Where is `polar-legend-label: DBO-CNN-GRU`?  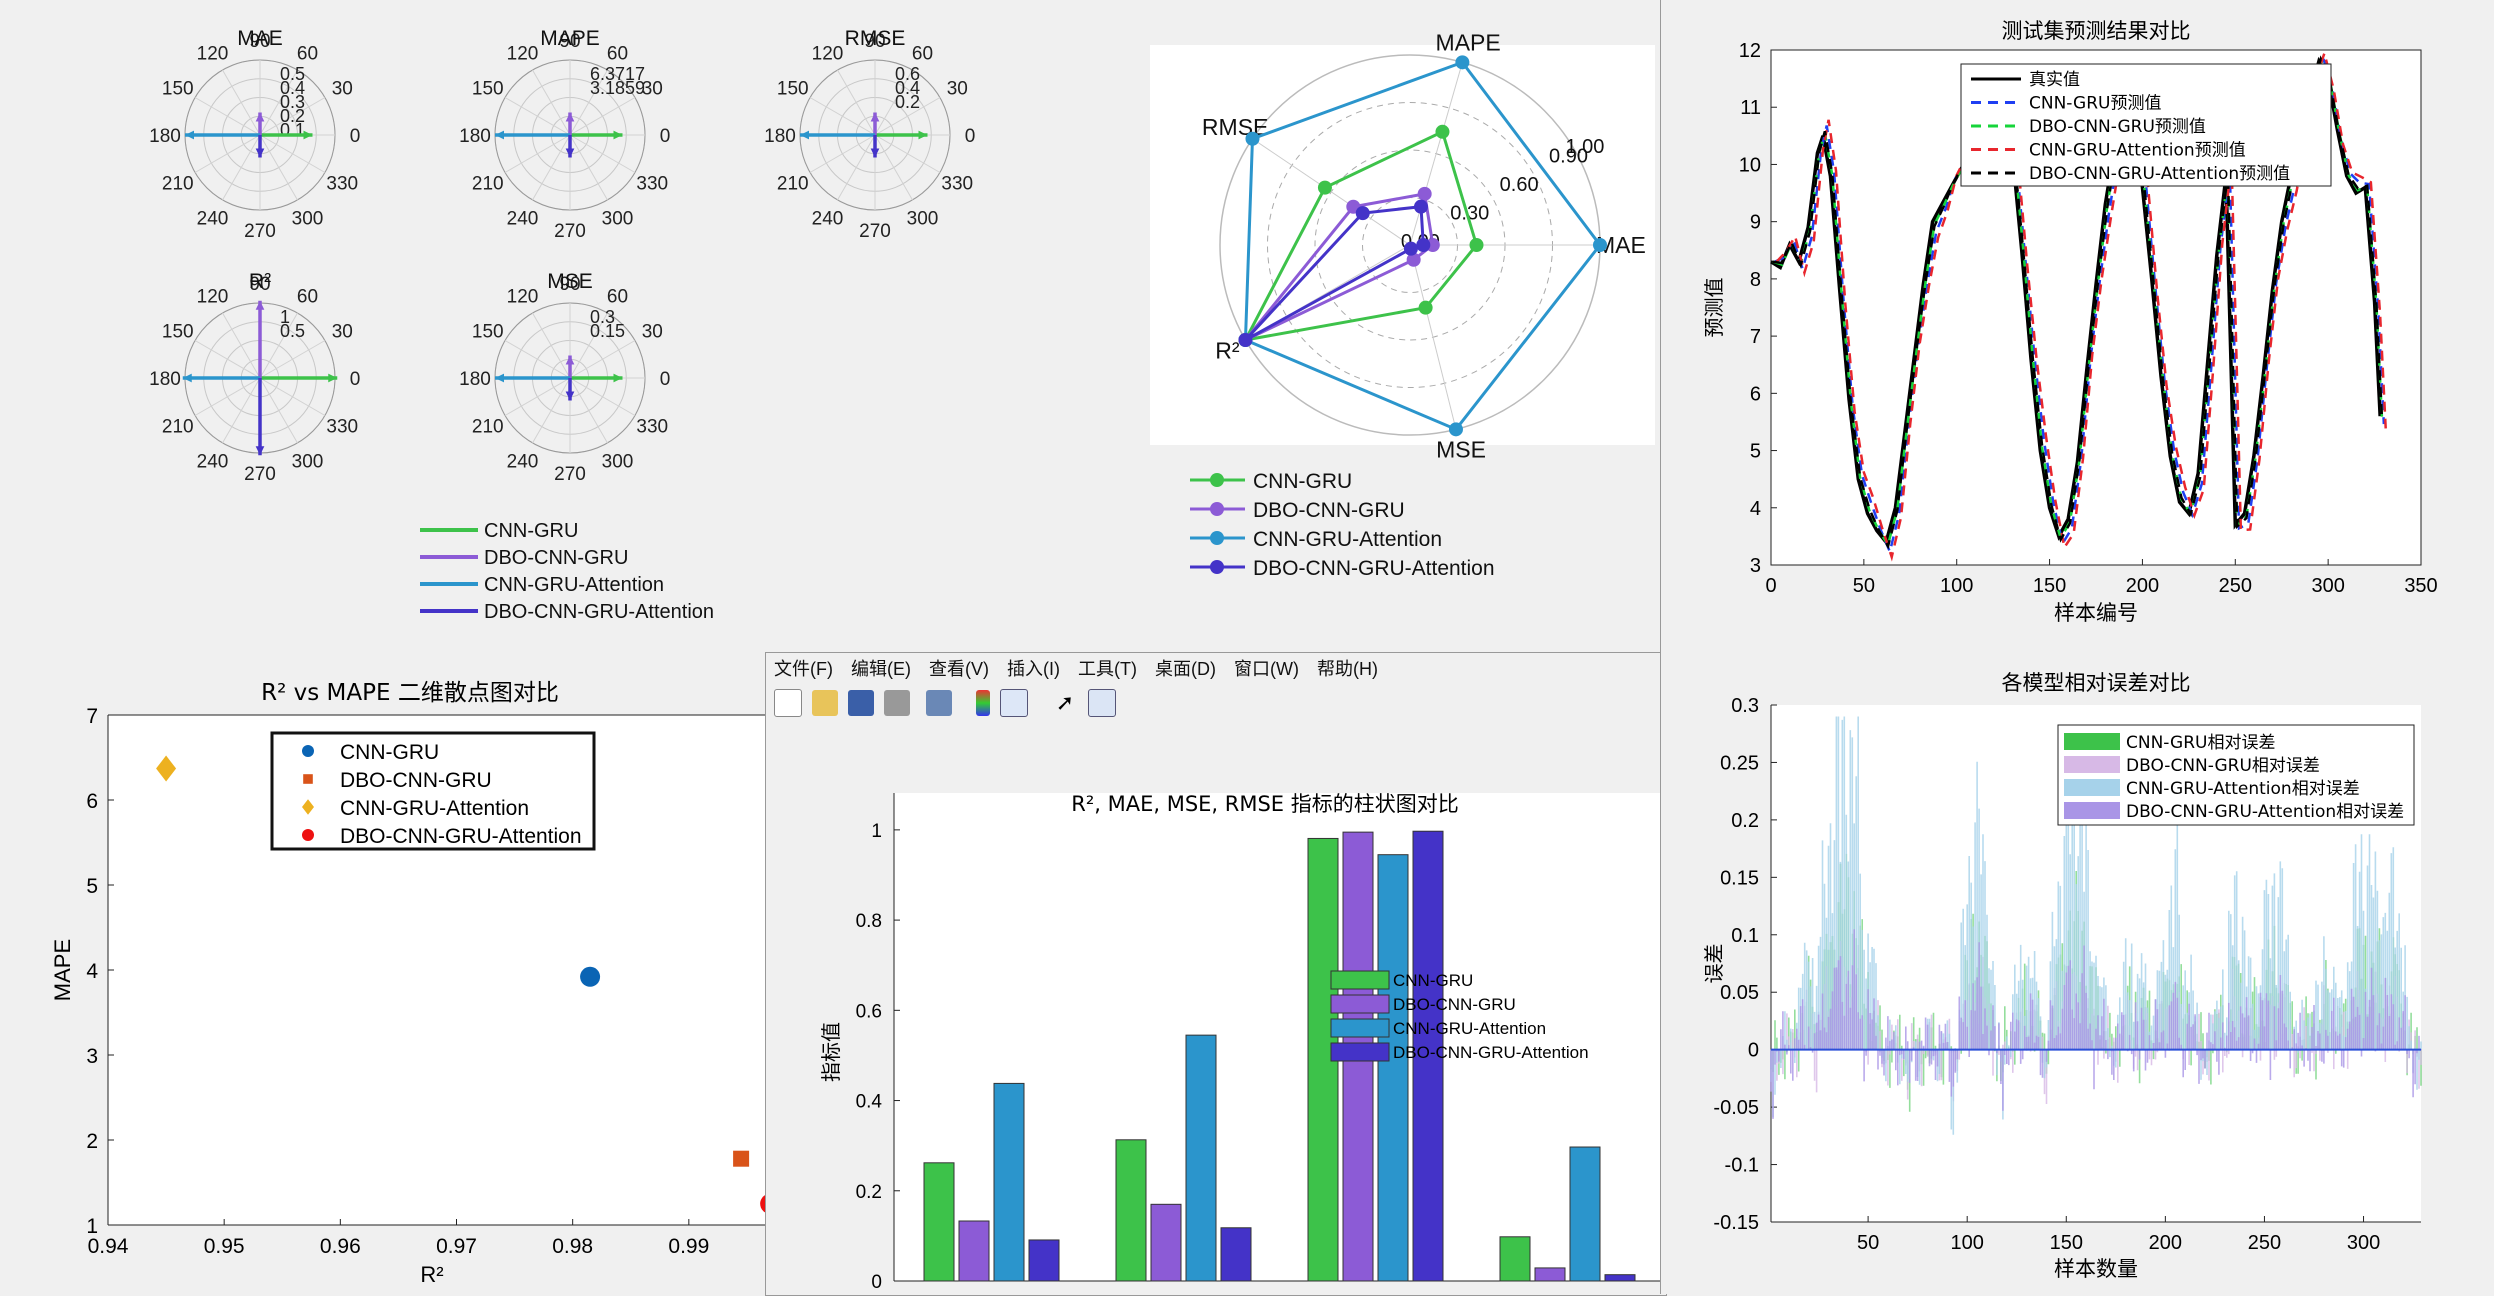
polar-legend-label: DBO-CNN-GRU is located at coordinates (556, 558).